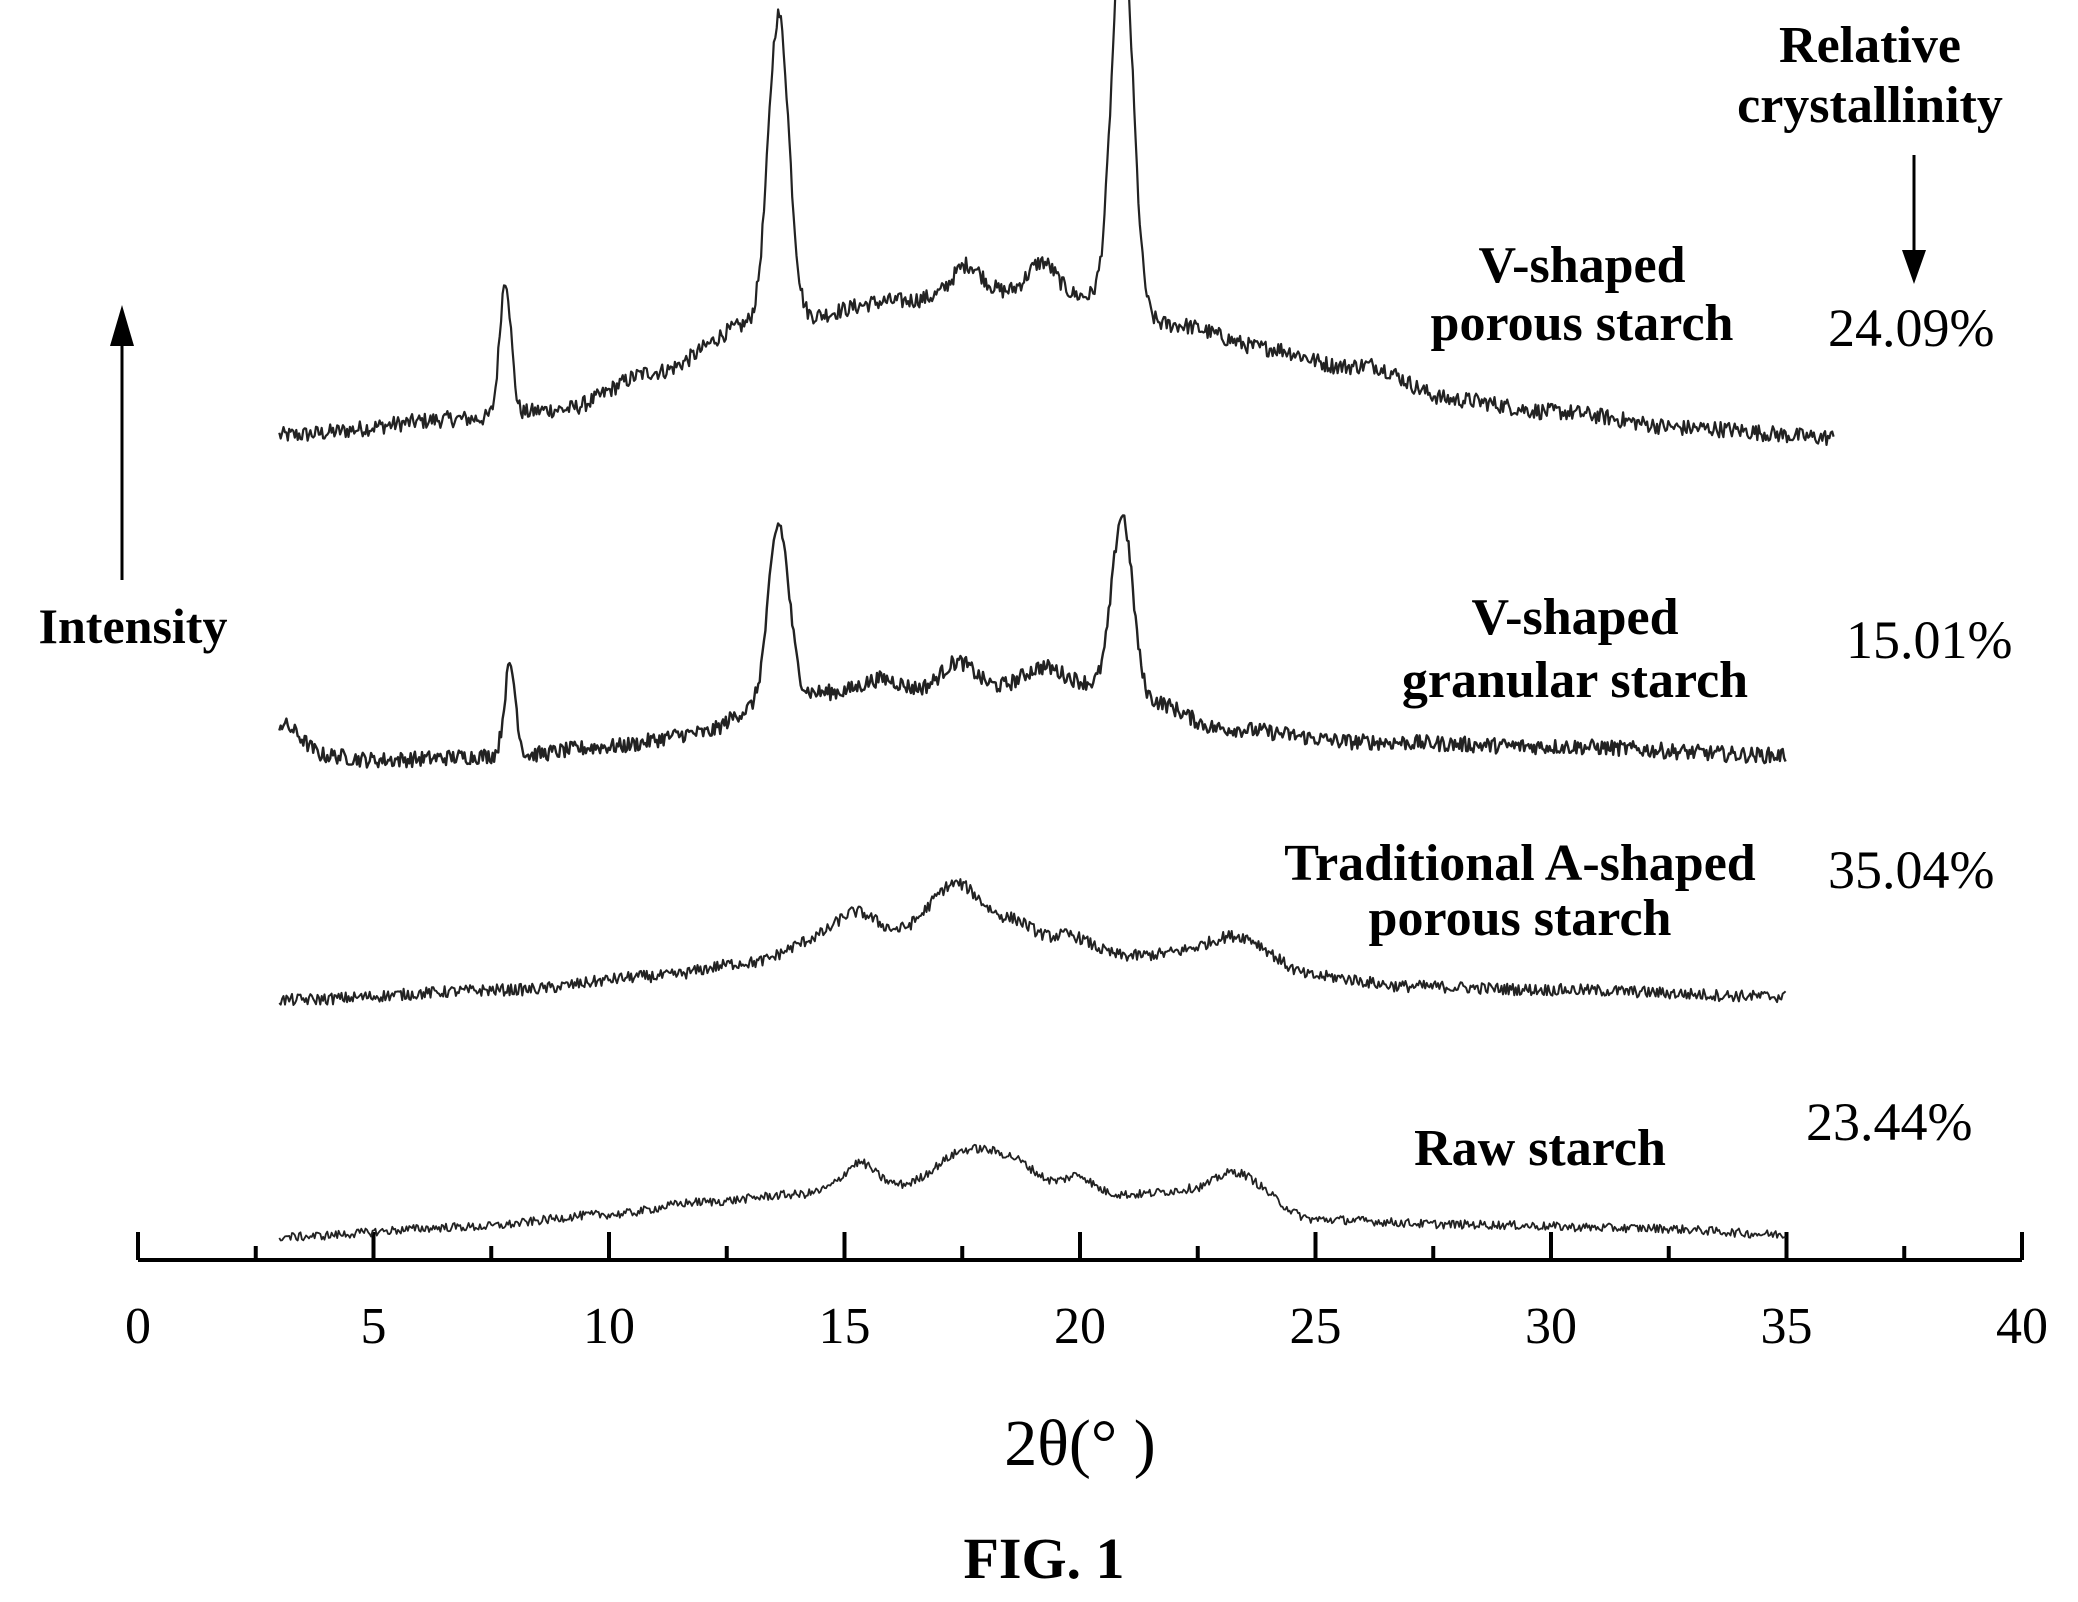 The image size is (2078, 1602). I want to click on series-label-v-granular-line2: granular starch, so click(1575, 680).